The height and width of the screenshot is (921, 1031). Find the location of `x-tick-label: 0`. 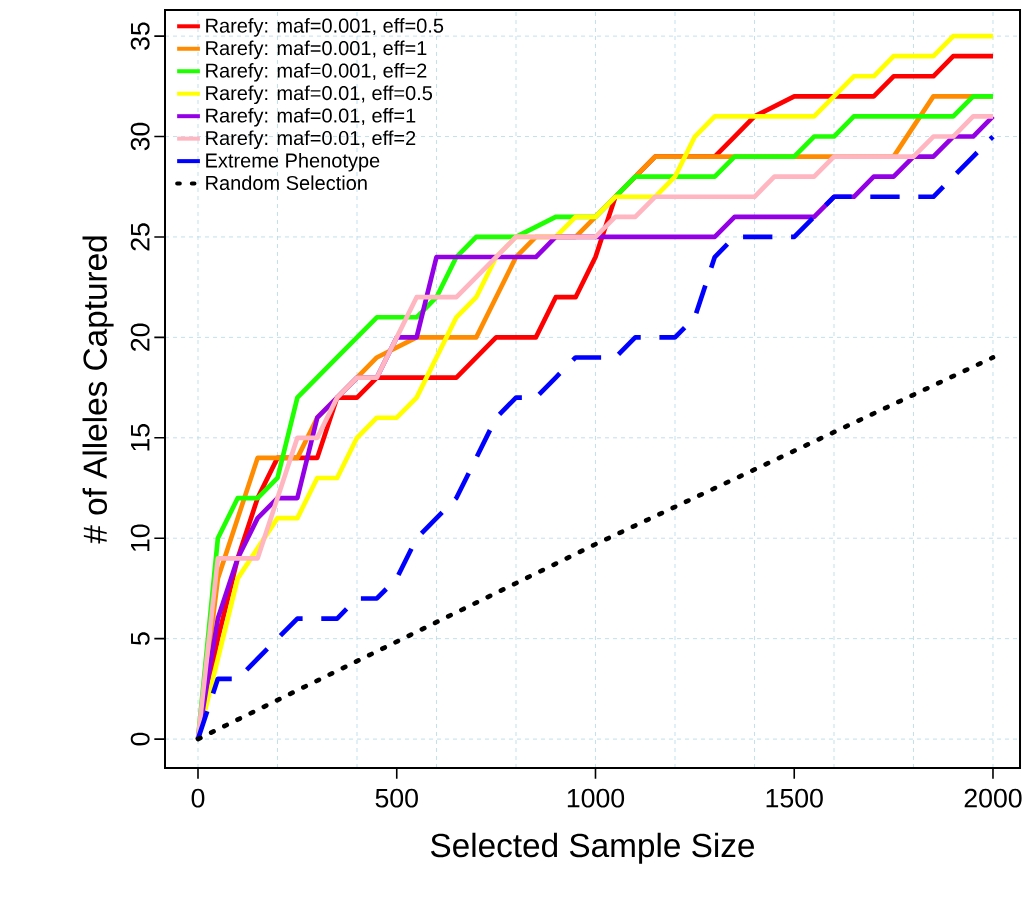

x-tick-label: 0 is located at coordinates (198, 798).